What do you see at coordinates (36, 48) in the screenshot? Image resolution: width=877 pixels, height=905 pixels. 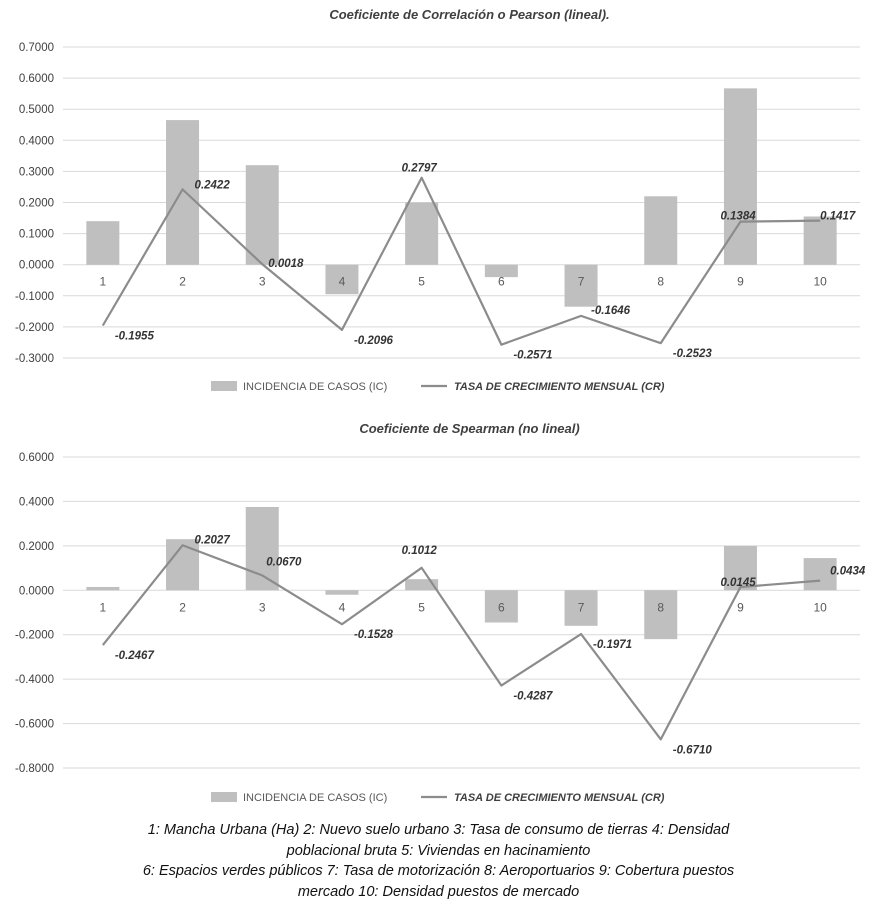 I see `pearson-y-tick-label: 0.7000` at bounding box center [36, 48].